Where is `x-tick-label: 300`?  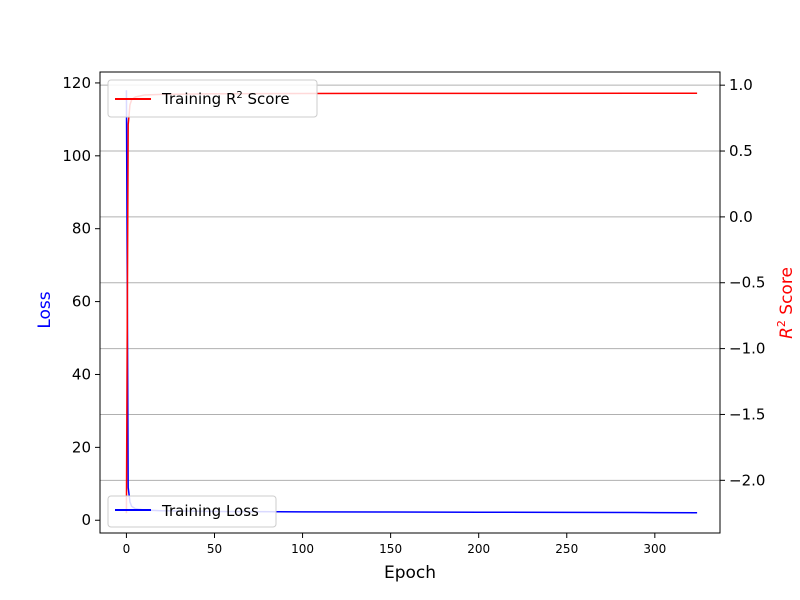 x-tick-label: 300 is located at coordinates (654, 549).